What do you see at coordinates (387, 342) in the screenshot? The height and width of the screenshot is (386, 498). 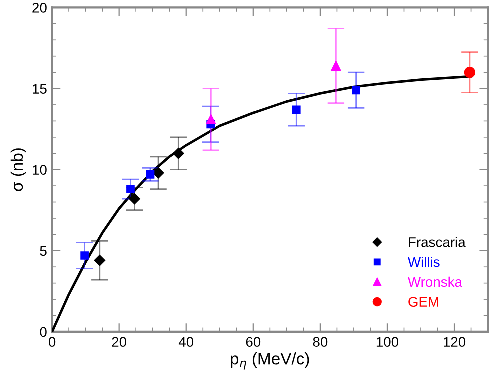 I see `x-tick-label: 100` at bounding box center [387, 342].